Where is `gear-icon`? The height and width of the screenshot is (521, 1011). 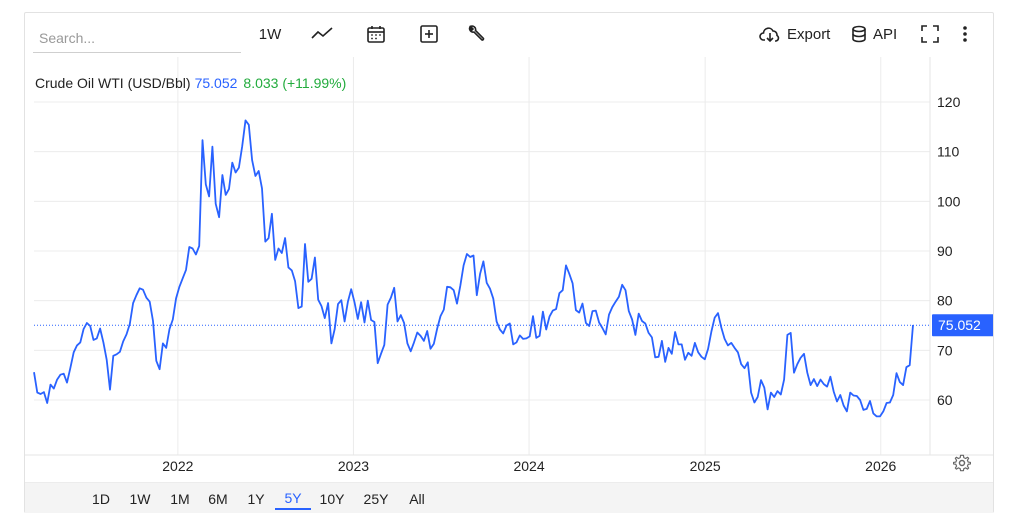
gear-icon is located at coordinates (962, 463).